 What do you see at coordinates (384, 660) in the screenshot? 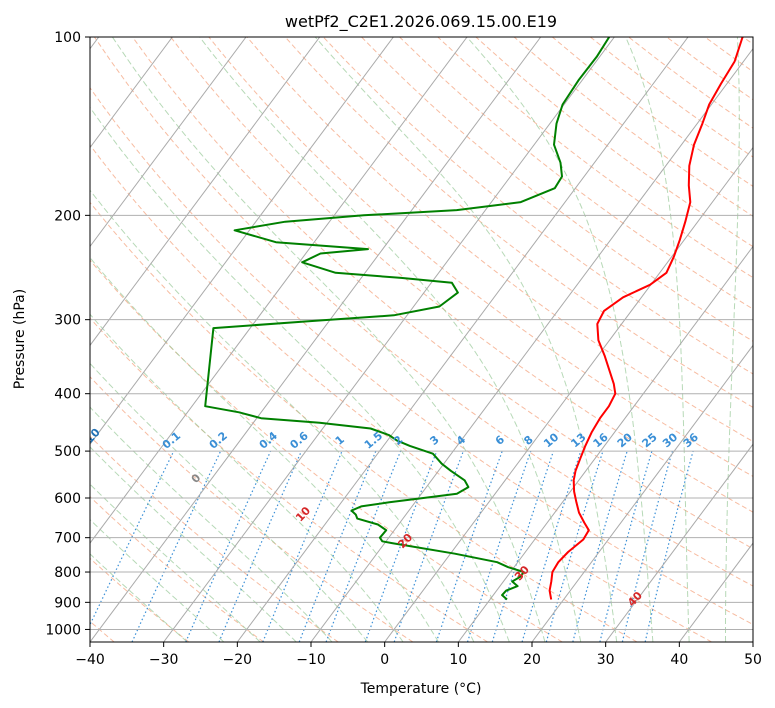
I see `x-tick-label: 0` at bounding box center [384, 660].